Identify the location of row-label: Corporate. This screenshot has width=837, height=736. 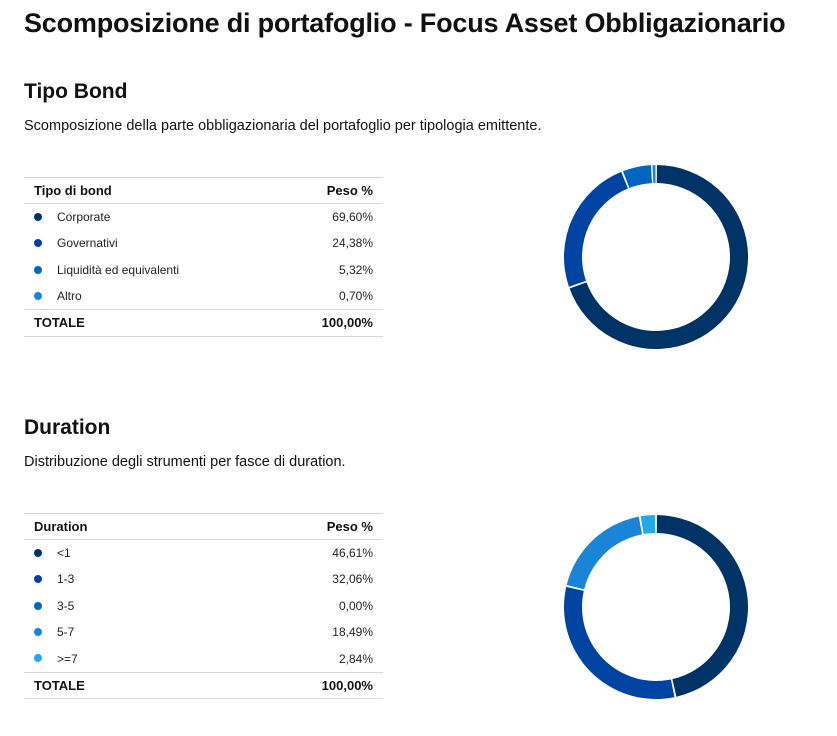
(84, 217).